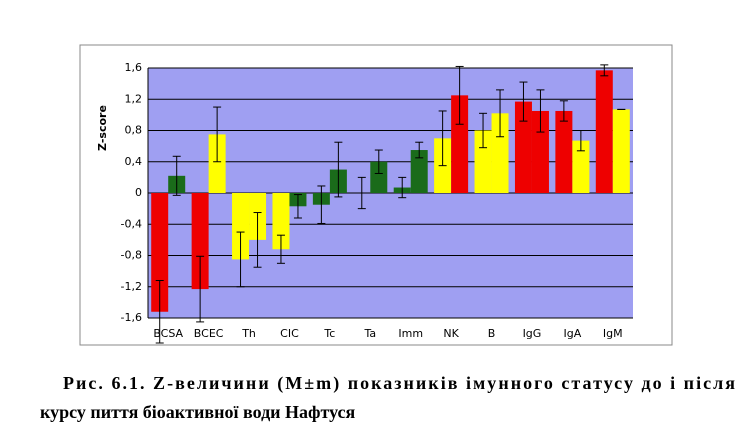 This screenshot has width=755, height=437. What do you see at coordinates (248, 333) in the screenshot?
I see `x-tick-label: Th` at bounding box center [248, 333].